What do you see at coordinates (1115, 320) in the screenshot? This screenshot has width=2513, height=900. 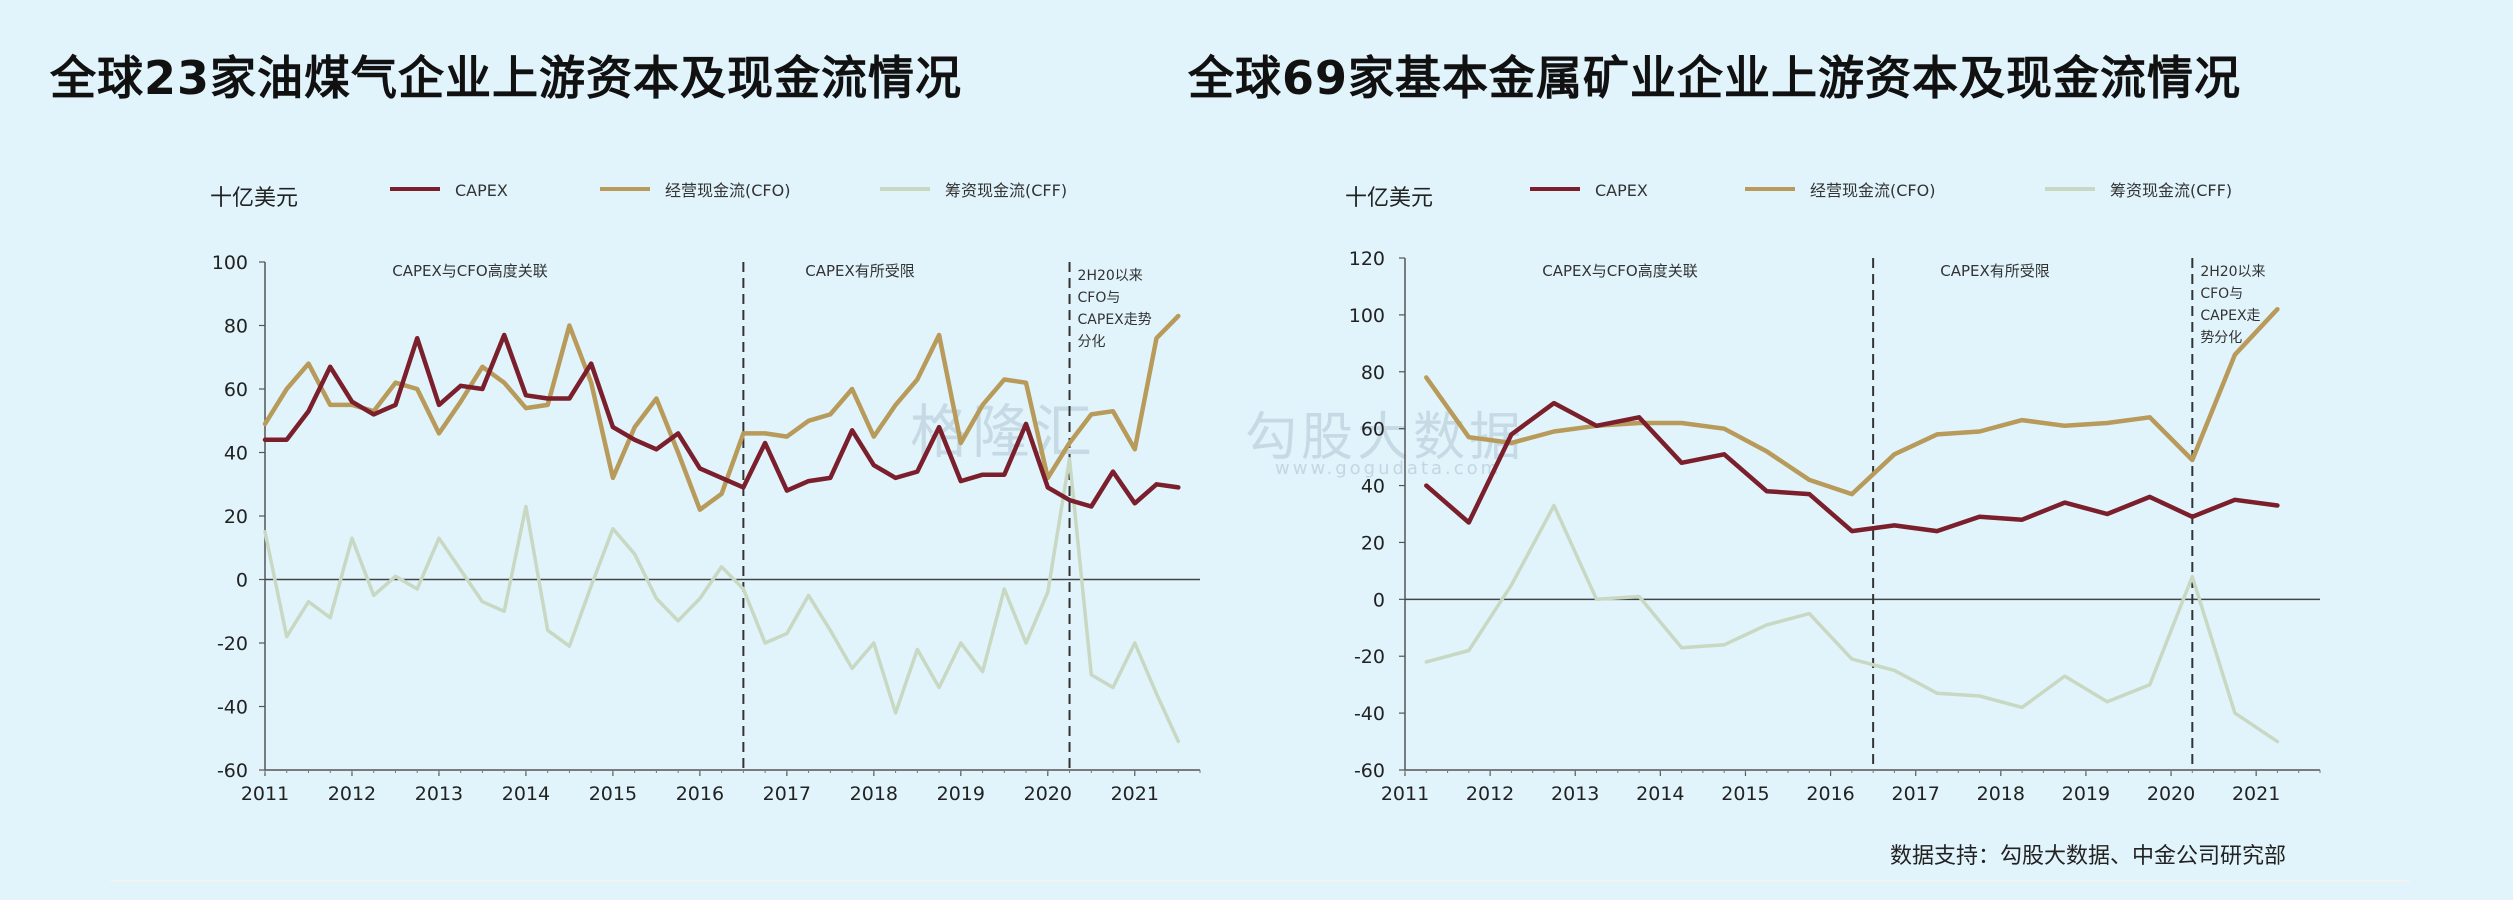 I see `annotation-period-3-line: CAPEX走势` at bounding box center [1115, 320].